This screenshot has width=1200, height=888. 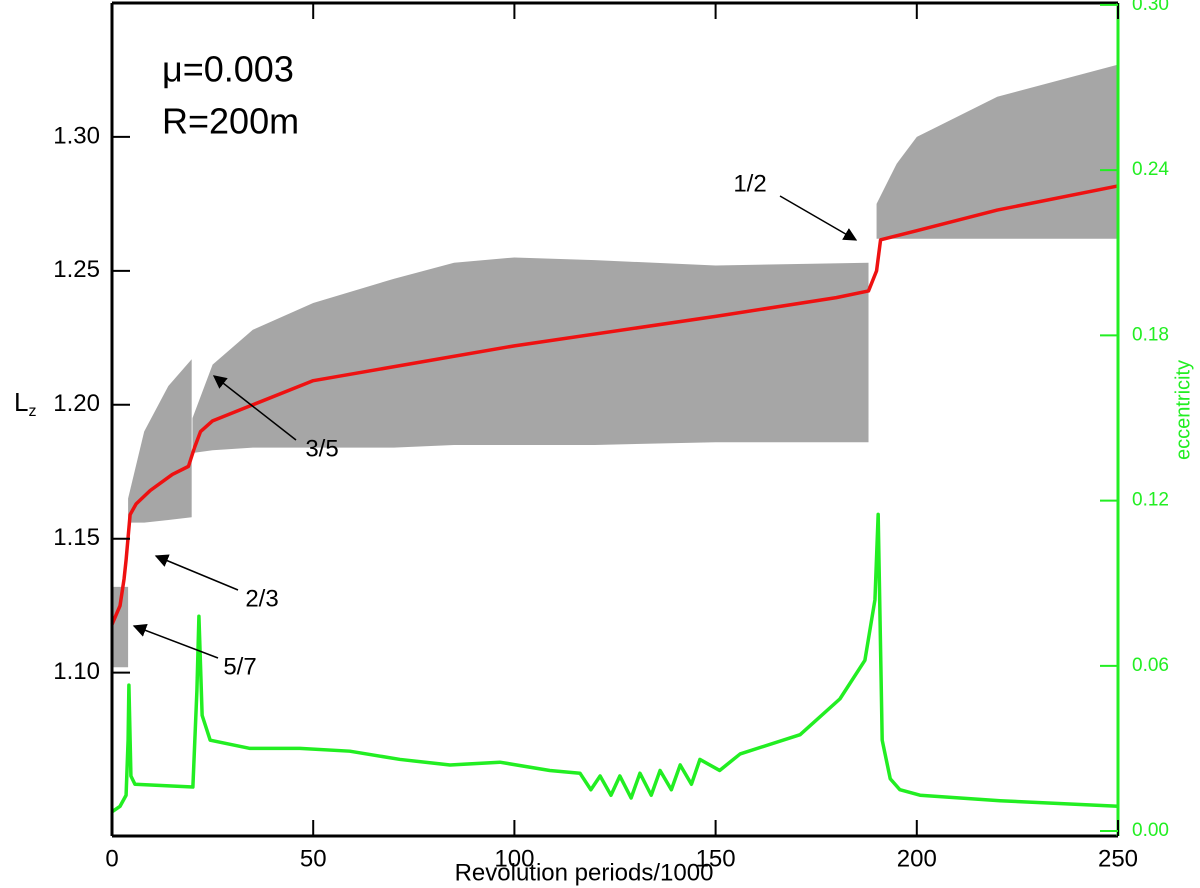 What do you see at coordinates (1150, 169) in the screenshot?
I see `y2-tick-label: 0.24` at bounding box center [1150, 169].